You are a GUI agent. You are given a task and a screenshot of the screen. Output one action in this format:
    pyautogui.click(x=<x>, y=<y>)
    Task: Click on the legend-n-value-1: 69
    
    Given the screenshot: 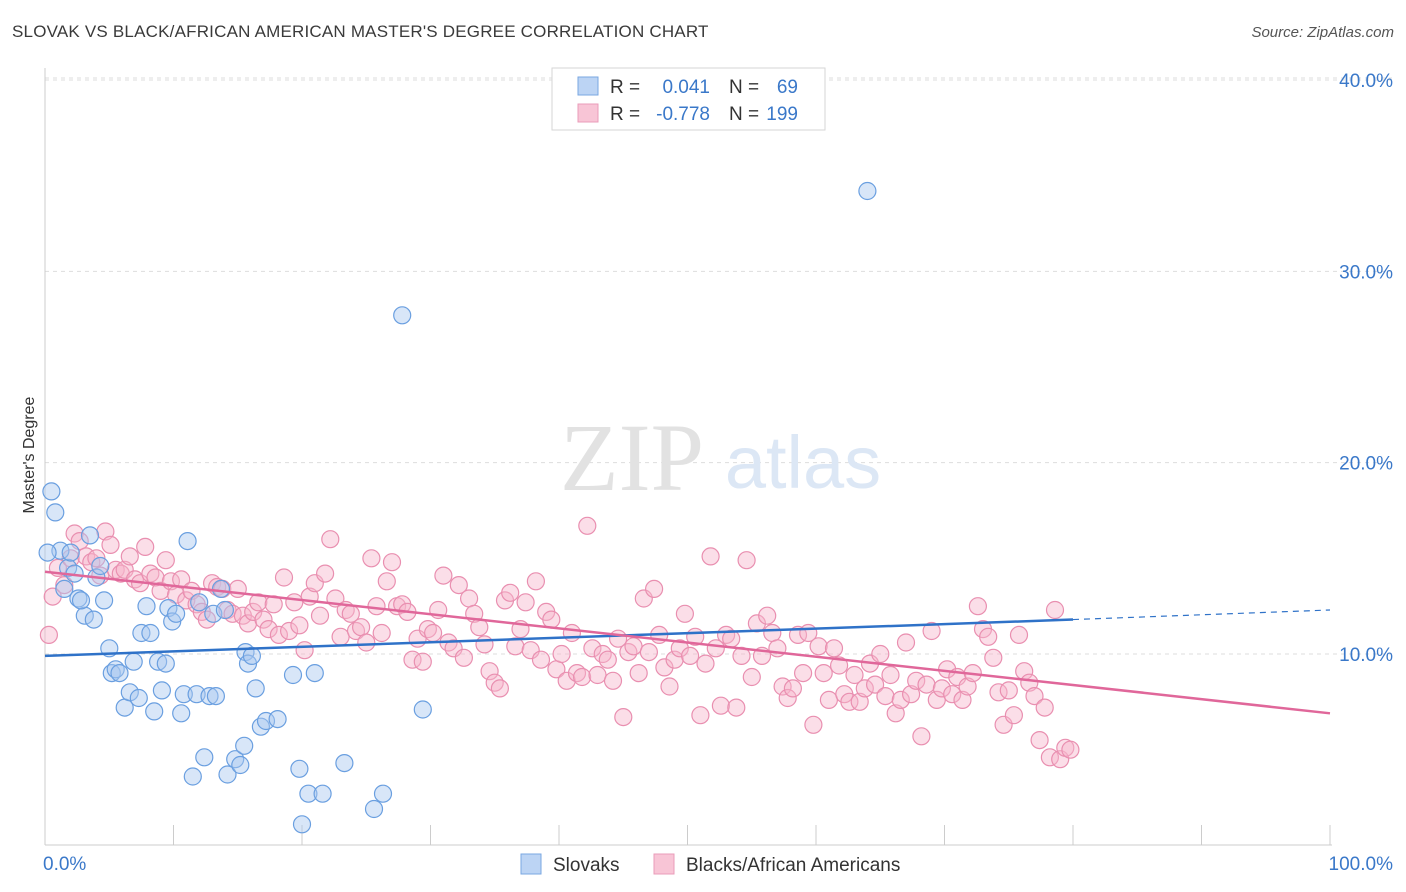 What is the action you would take?
    pyautogui.click(x=787, y=87)
    